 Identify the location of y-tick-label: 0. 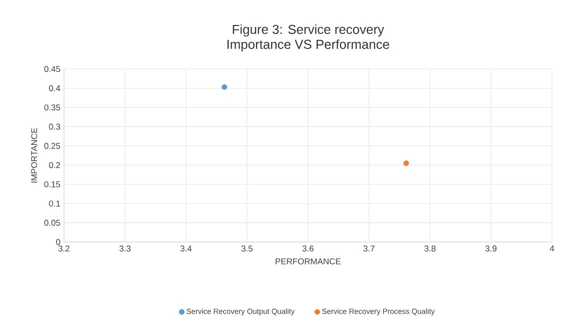
(58, 242).